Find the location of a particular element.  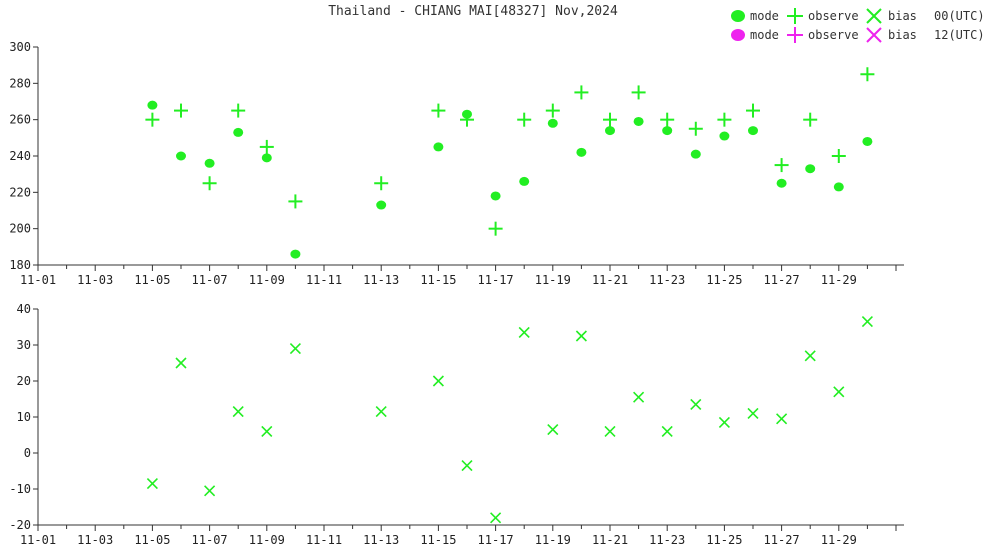

legend-time-label: 00(UTC) is located at coordinates (959, 16).